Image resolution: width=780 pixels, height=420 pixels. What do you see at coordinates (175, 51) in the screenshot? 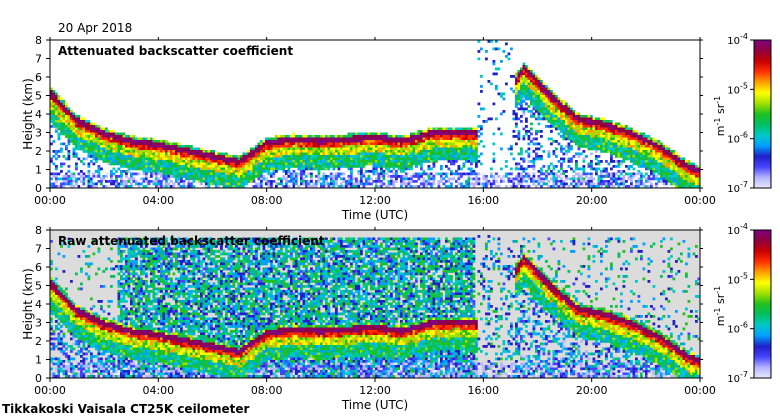
I see `panel-title: Attenuated backscatter coefficient` at bounding box center [175, 51].